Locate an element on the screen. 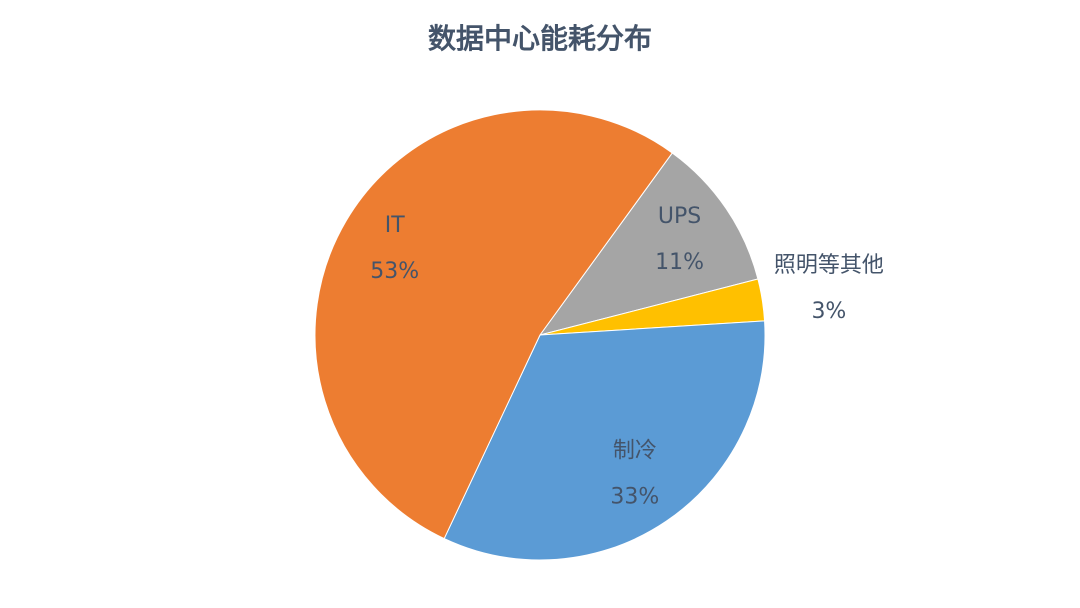  chart-title: 数据中心能耗分布 is located at coordinates (540, 38).